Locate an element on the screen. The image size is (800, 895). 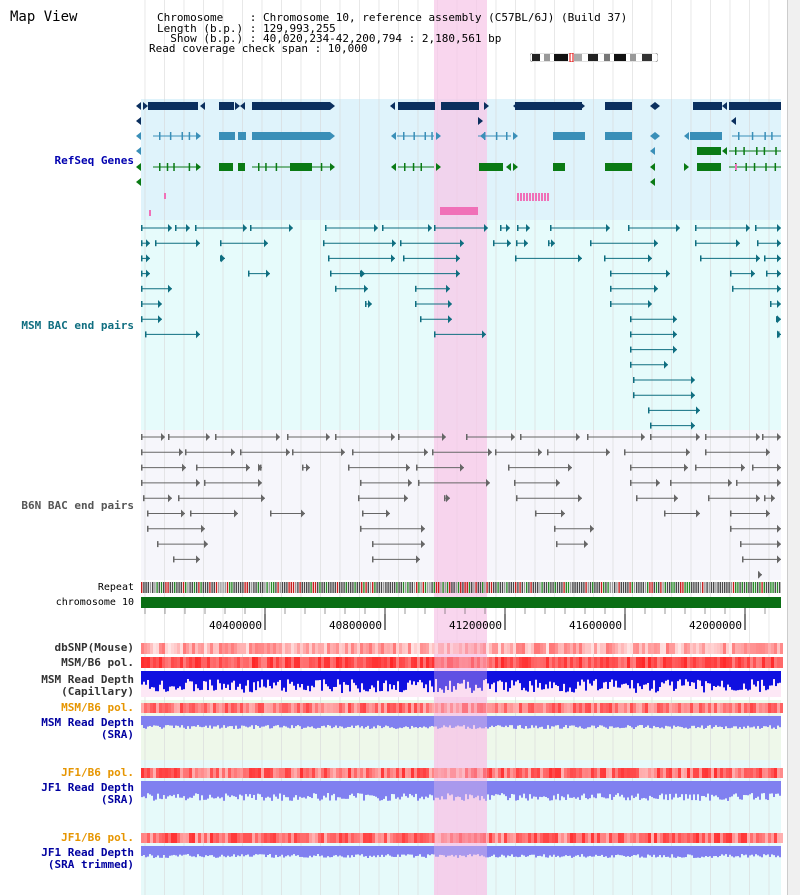
track-label-dbsnp: dbSNP(Mouse) is located at coordinates (94, 647).